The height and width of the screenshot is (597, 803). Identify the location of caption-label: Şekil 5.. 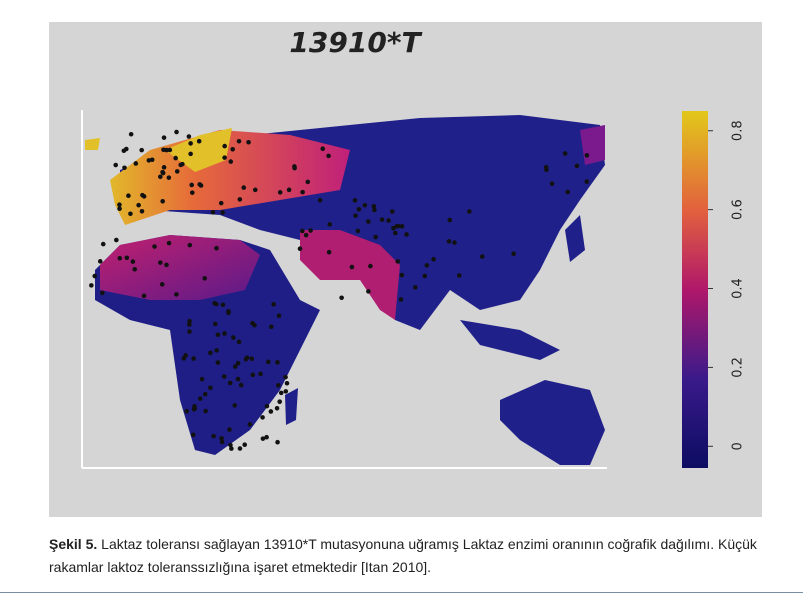
(73, 544).